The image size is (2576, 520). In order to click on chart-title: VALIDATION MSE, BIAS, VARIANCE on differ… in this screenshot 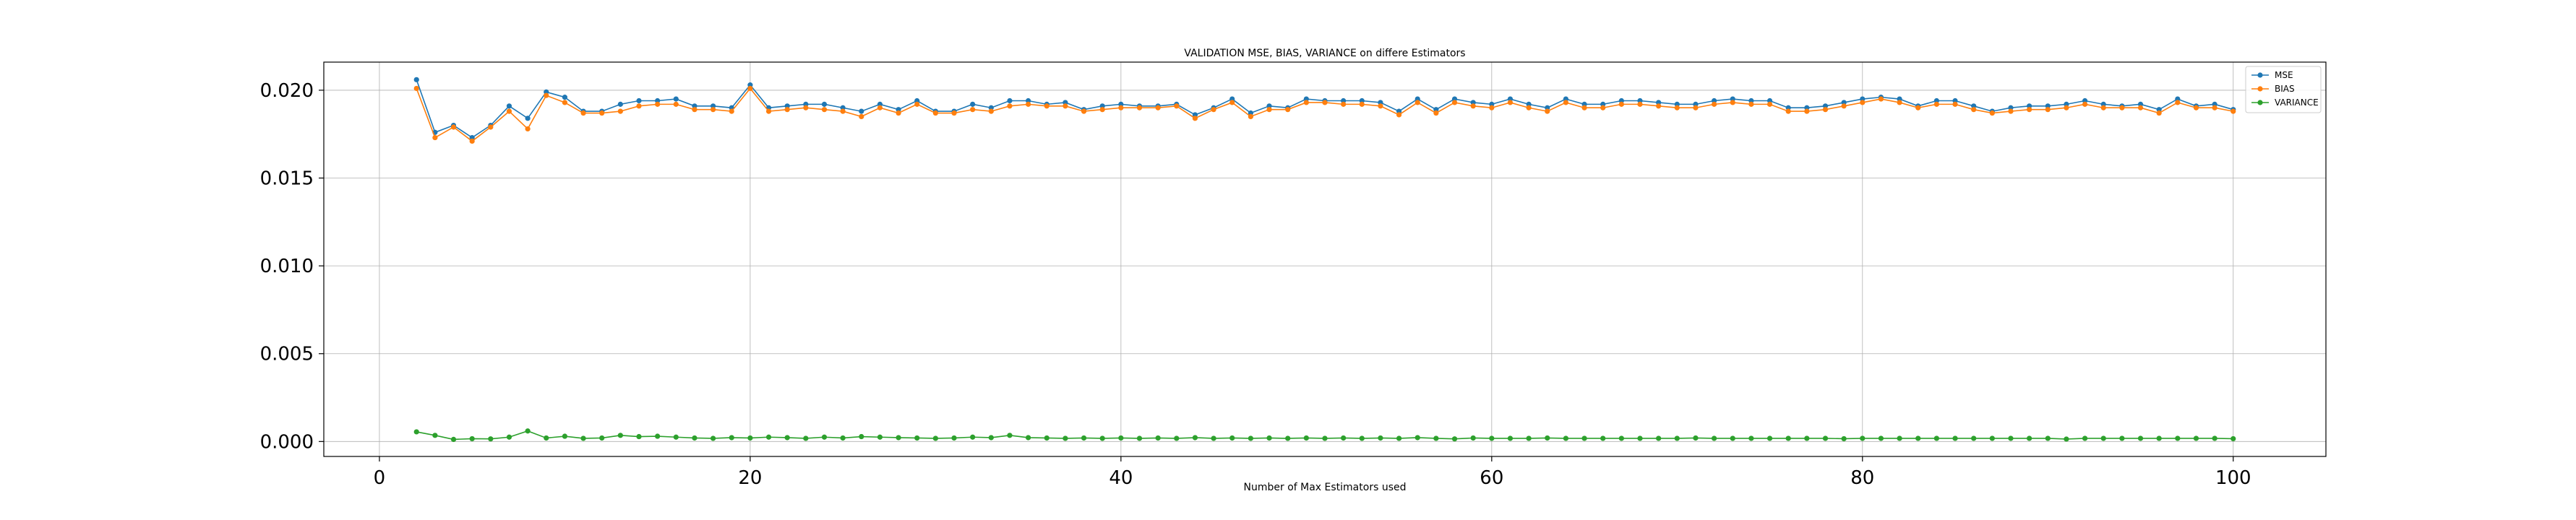, I will do `click(1325, 53)`.